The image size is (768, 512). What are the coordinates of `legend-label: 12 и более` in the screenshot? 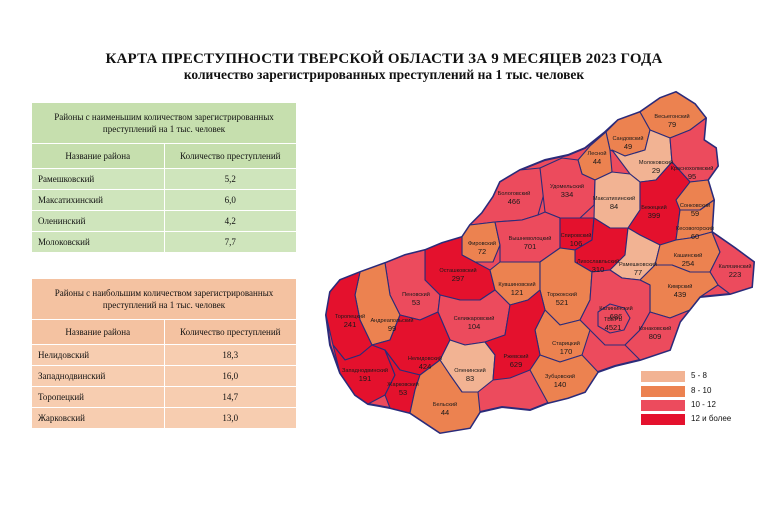 It's located at (711, 418).